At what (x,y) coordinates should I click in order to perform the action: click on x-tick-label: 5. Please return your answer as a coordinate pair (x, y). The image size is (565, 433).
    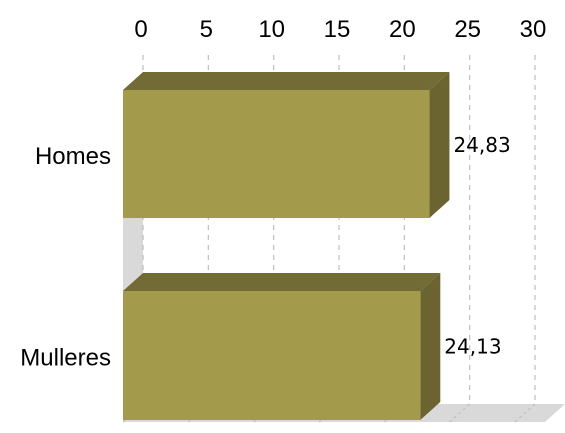
    Looking at the image, I should click on (206, 29).